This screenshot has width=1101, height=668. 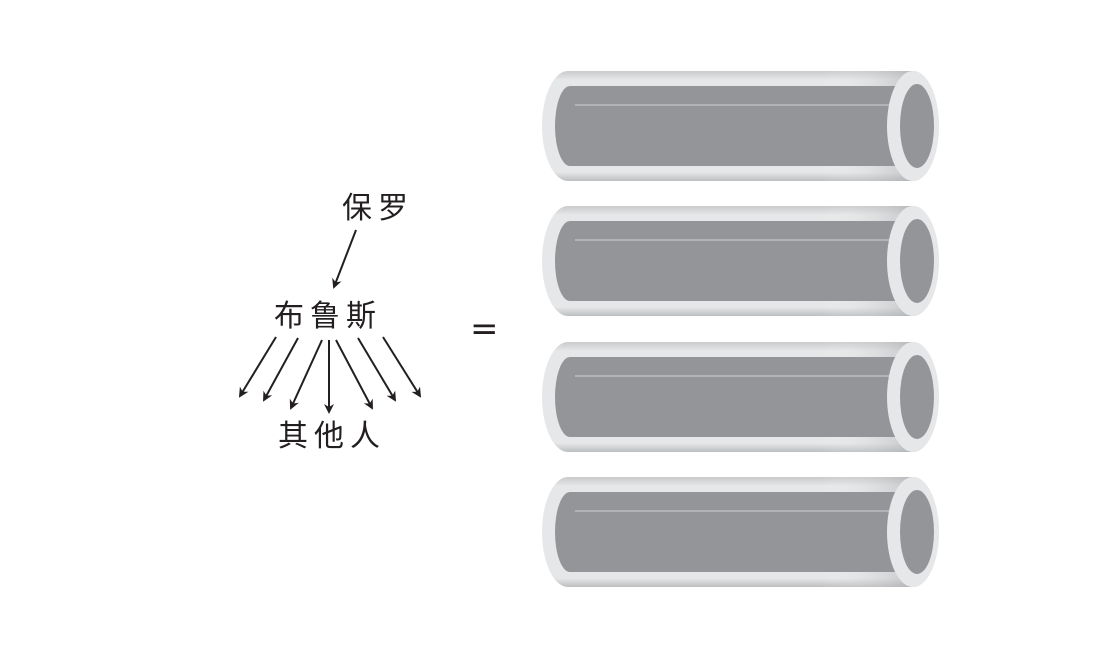 What do you see at coordinates (330, 375) in the screenshot?
I see `arrows-bruce-to-others` at bounding box center [330, 375].